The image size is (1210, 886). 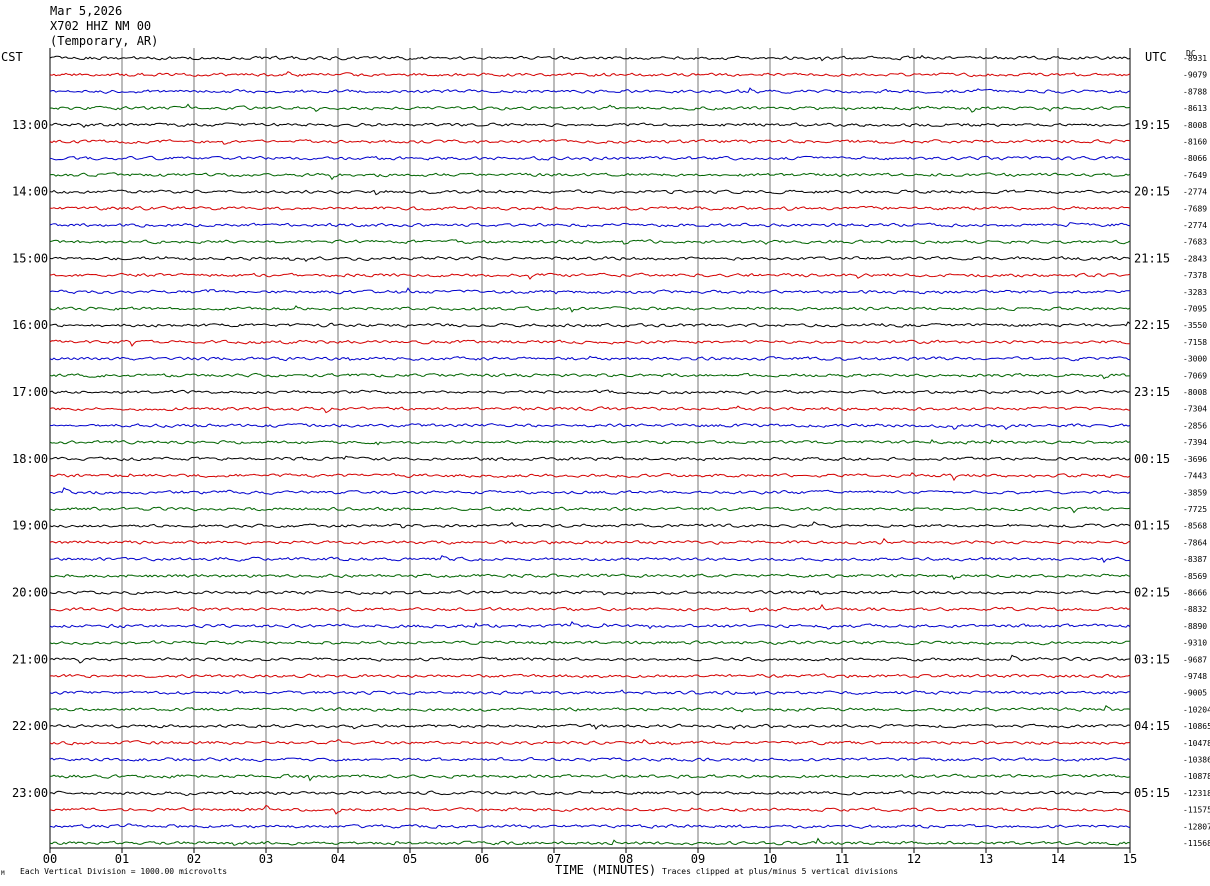 I want to click on cst-hour-label: 20:00, so click(x=30, y=592).